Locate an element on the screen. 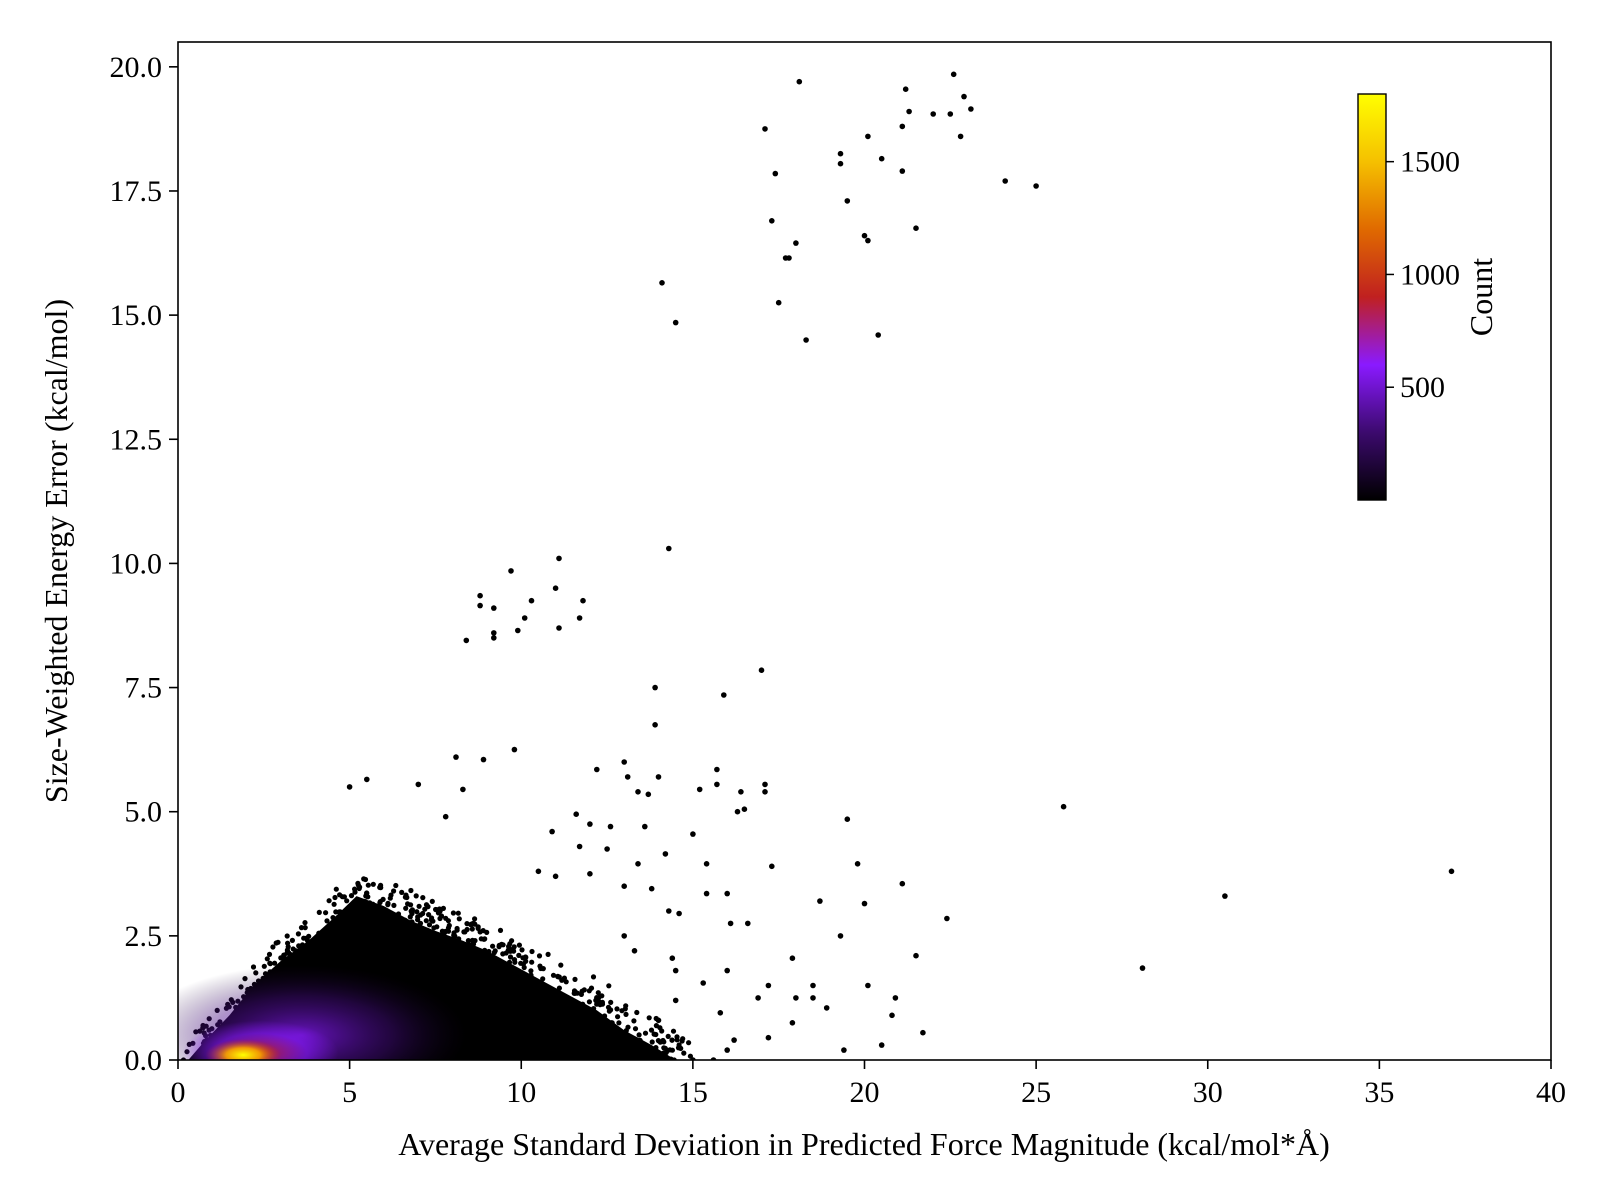  x-tick-label: 15 is located at coordinates (693, 1092).